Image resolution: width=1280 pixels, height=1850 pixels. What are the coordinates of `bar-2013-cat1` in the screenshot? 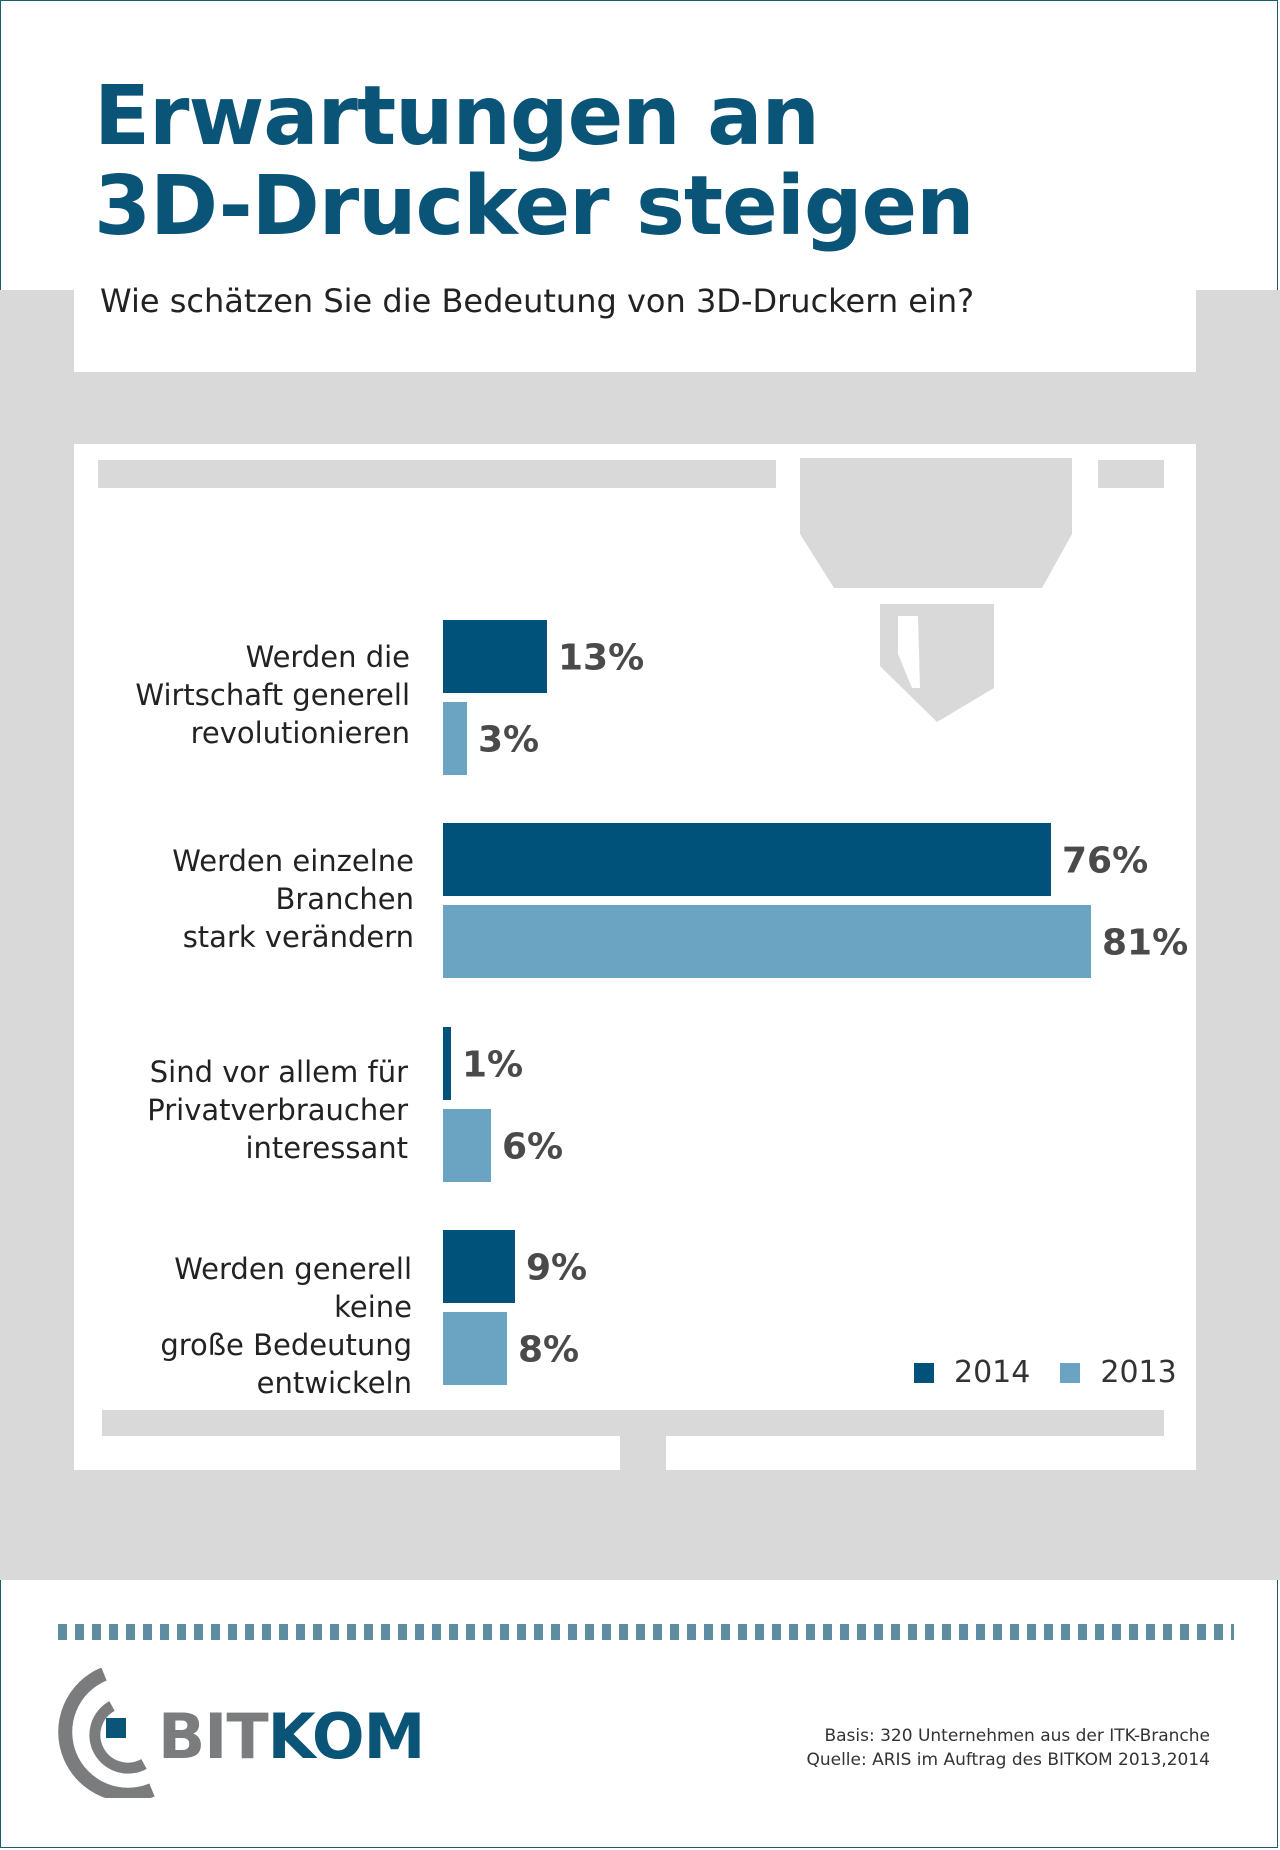 It's located at (455, 738).